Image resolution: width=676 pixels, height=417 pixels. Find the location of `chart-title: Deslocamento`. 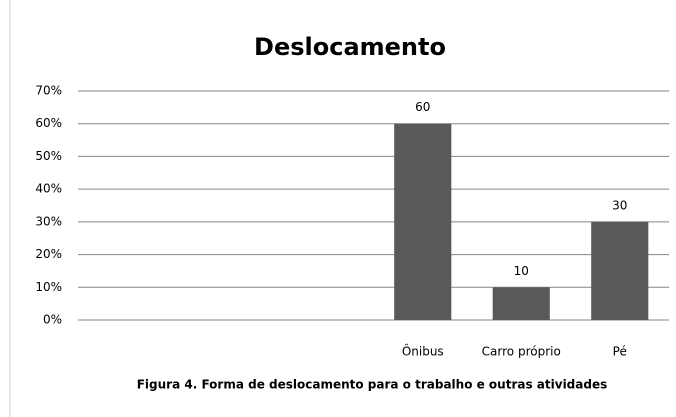

chart-title: Deslocamento is located at coordinates (350, 47).